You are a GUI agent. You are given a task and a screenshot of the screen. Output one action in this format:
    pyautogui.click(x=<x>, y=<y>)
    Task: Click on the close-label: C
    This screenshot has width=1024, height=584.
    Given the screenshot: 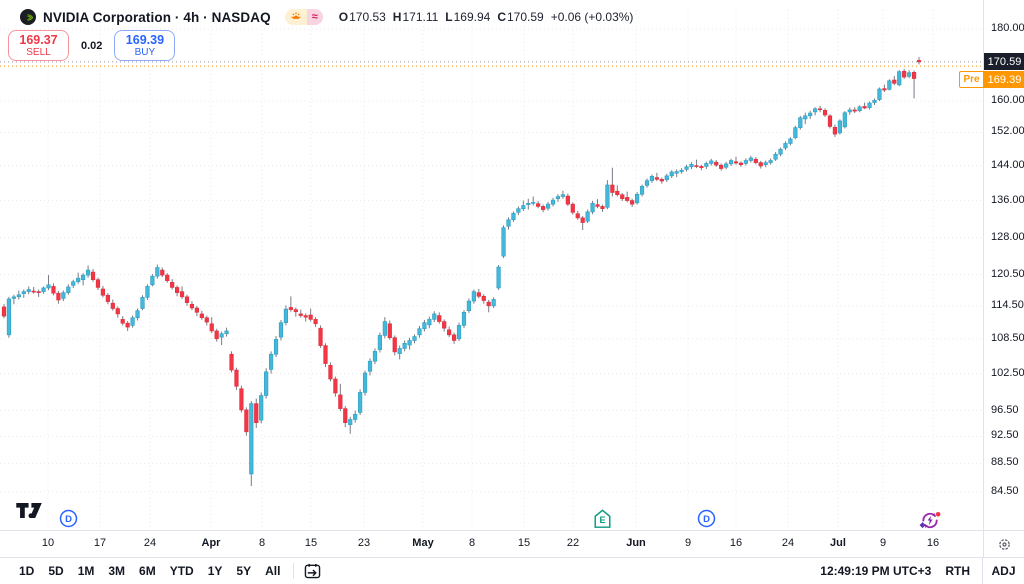 What is the action you would take?
    pyautogui.click(x=501, y=17)
    